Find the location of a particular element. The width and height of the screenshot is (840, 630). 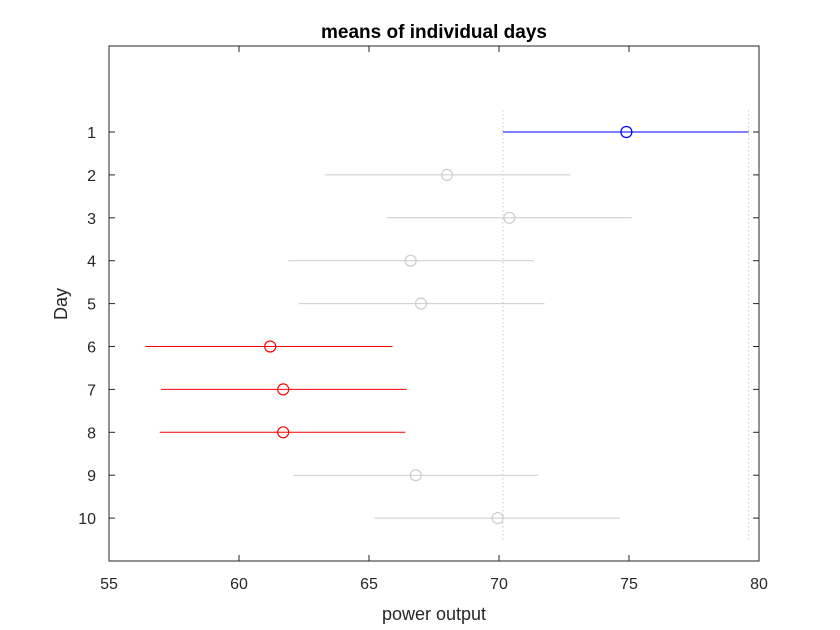

x-tick-label-60: 60 is located at coordinates (239, 584).